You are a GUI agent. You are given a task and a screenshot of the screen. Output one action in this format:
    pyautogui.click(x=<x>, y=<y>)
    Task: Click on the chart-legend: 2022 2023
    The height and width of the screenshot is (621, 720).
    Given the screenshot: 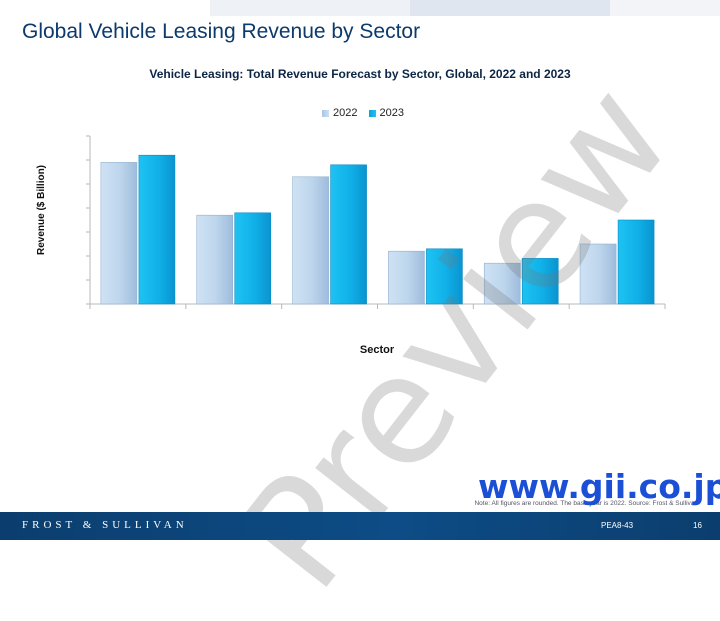 What is the action you would take?
    pyautogui.click(x=367, y=113)
    